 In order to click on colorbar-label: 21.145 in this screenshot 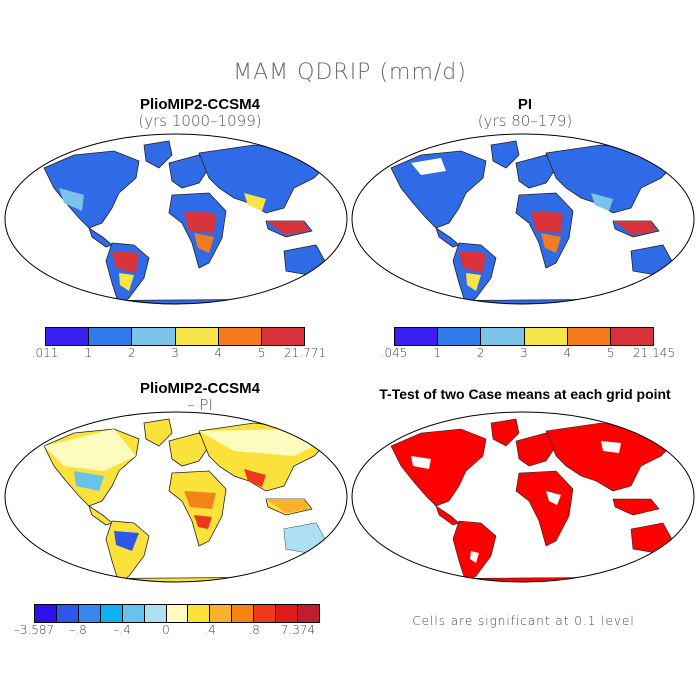, I will do `click(654, 353)`.